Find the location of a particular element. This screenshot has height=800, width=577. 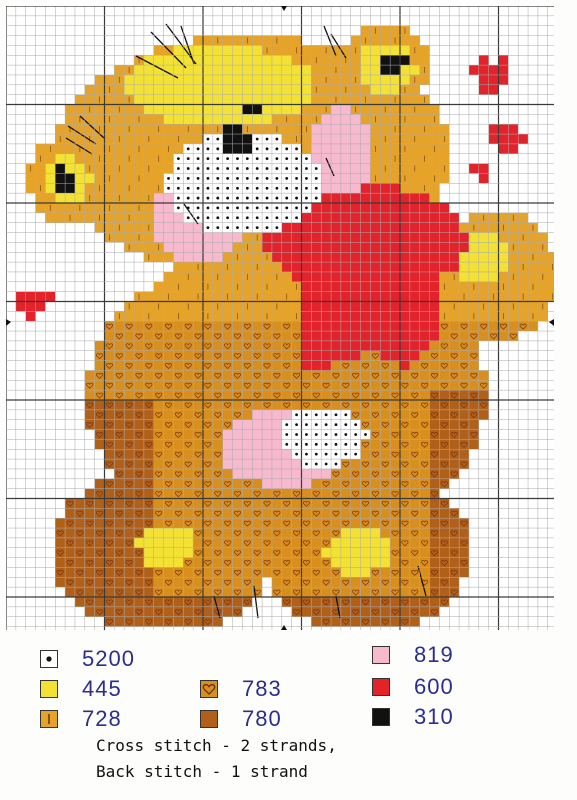

instruction-cross-stitch: Cross stitch - 2 strands, is located at coordinates (216, 745).